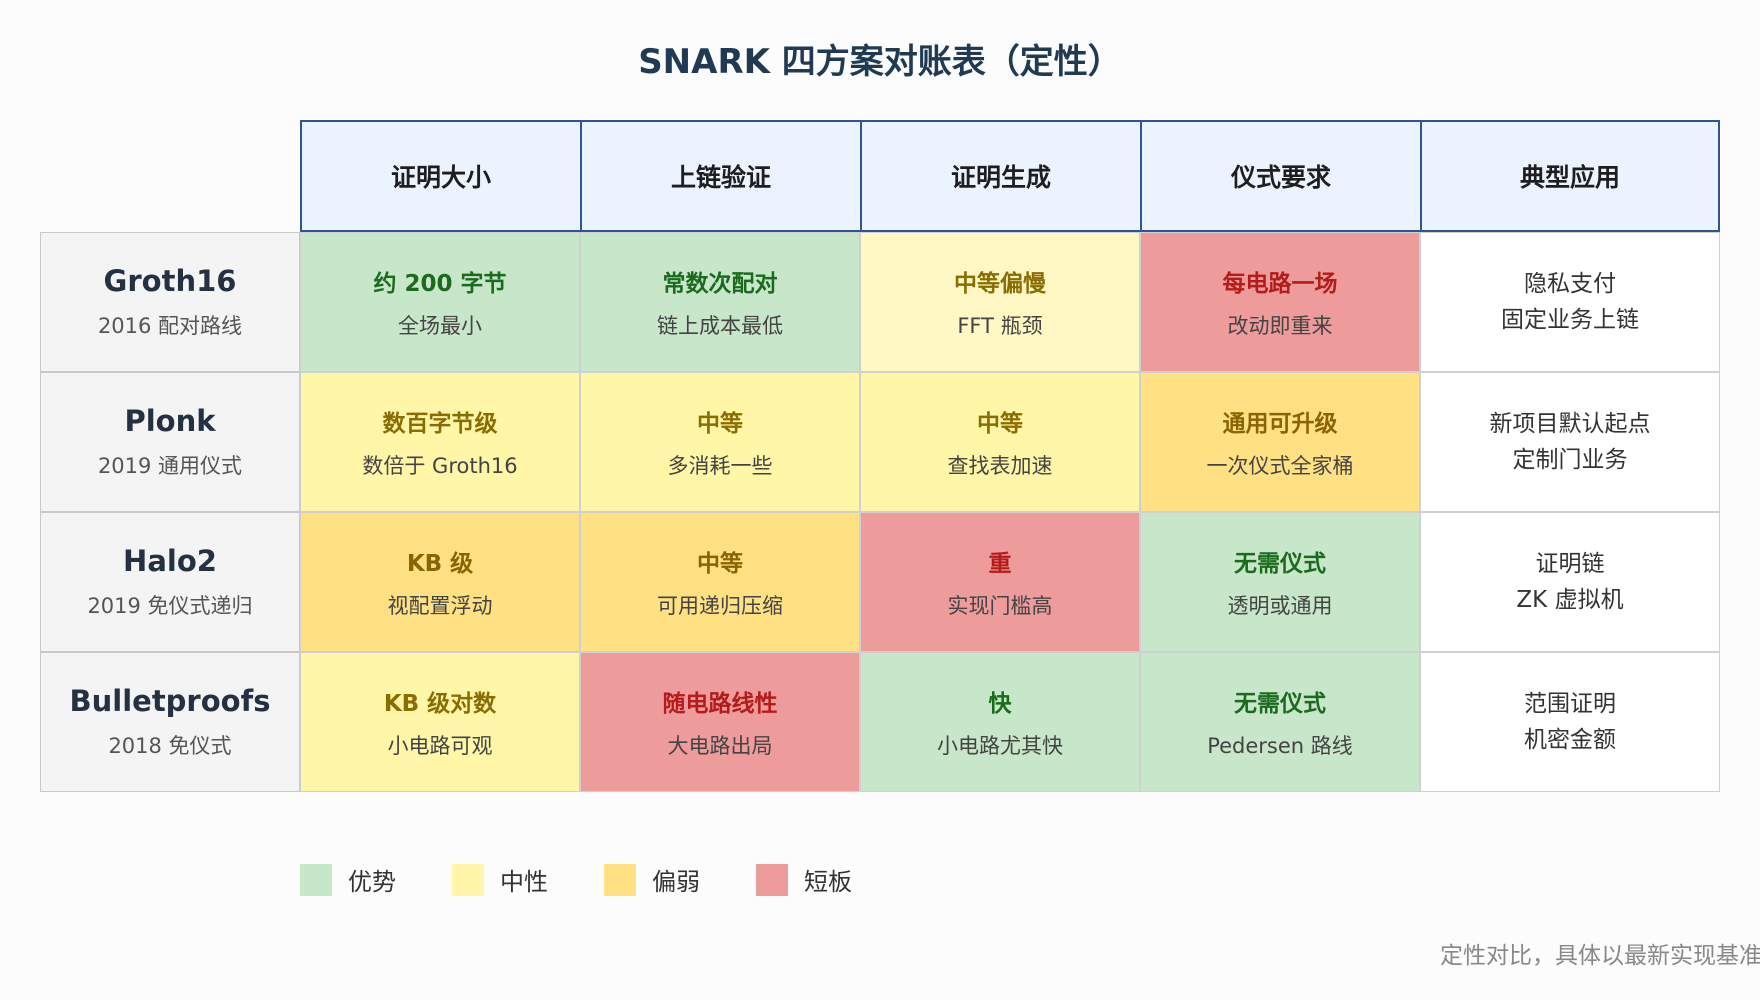  I want to click on app-line: 固定业务上链, so click(1570, 320).